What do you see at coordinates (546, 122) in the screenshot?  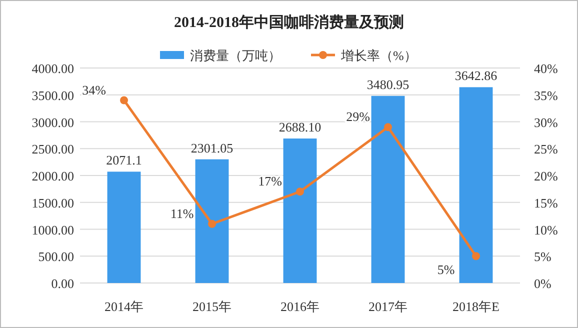 I see `y2-tick-label: 30%` at bounding box center [546, 122].